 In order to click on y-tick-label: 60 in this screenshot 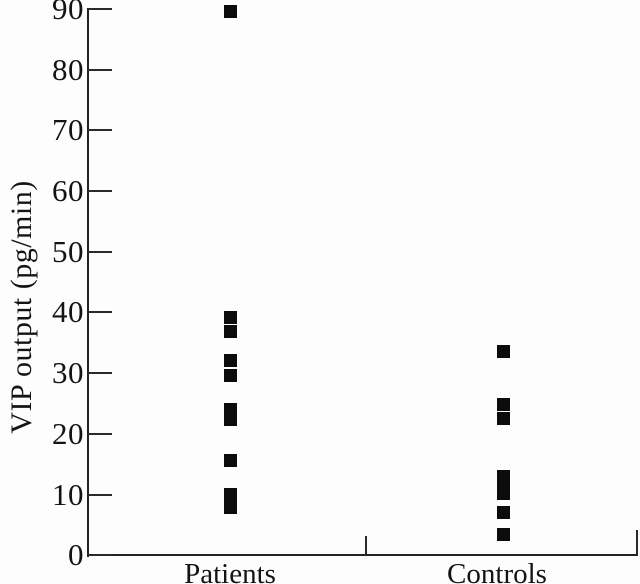, I will do `click(68, 190)`.